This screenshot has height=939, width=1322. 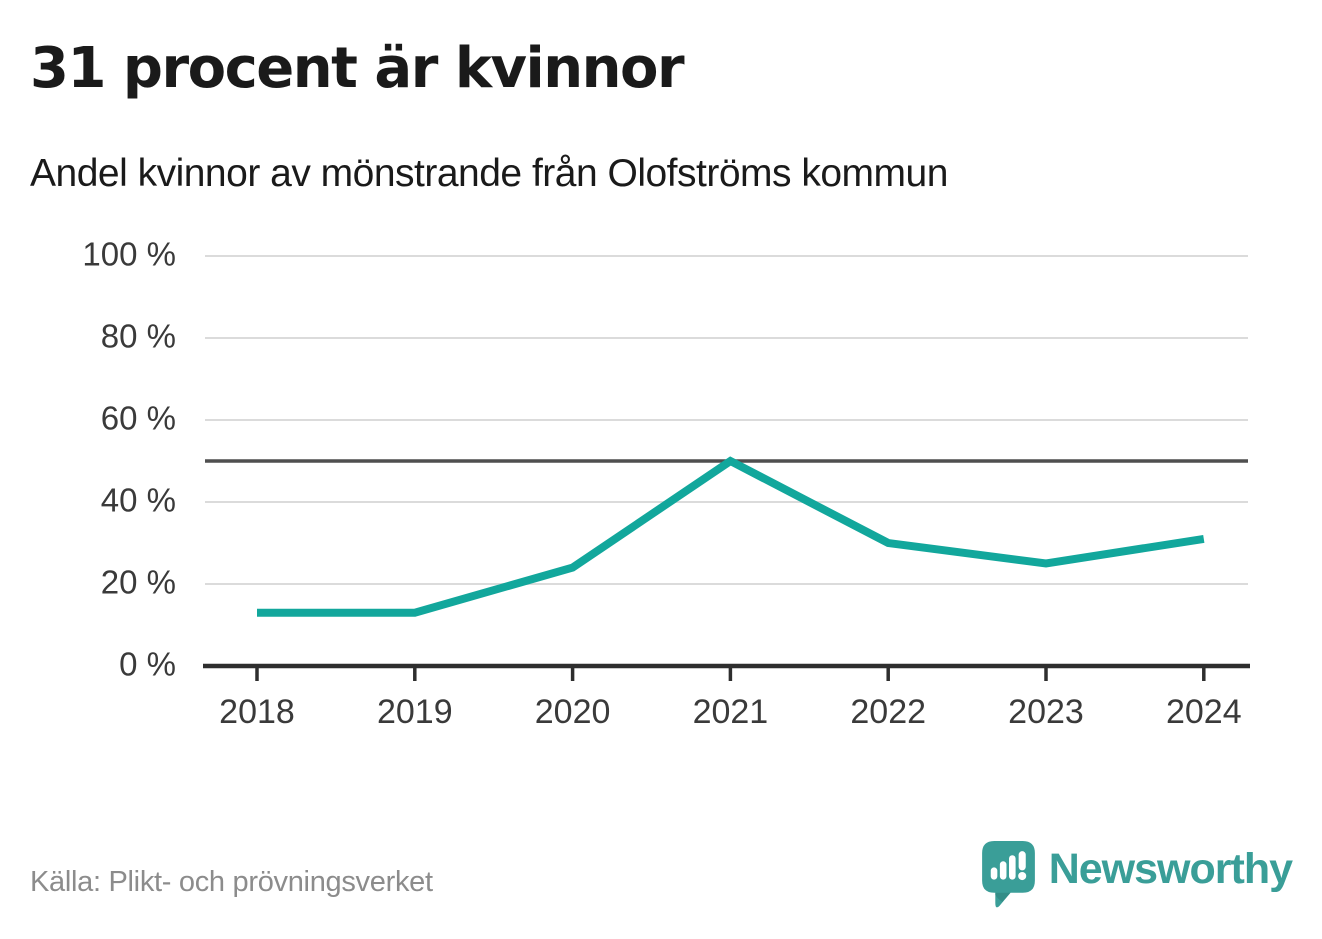 I want to click on y-axis-label-100: 100 %, so click(x=129, y=254).